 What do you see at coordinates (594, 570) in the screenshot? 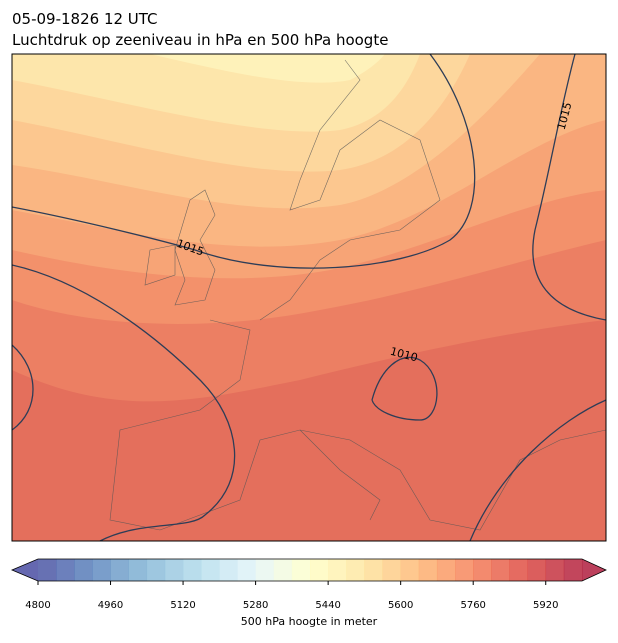
I see `colorbar-extend-high` at bounding box center [594, 570].